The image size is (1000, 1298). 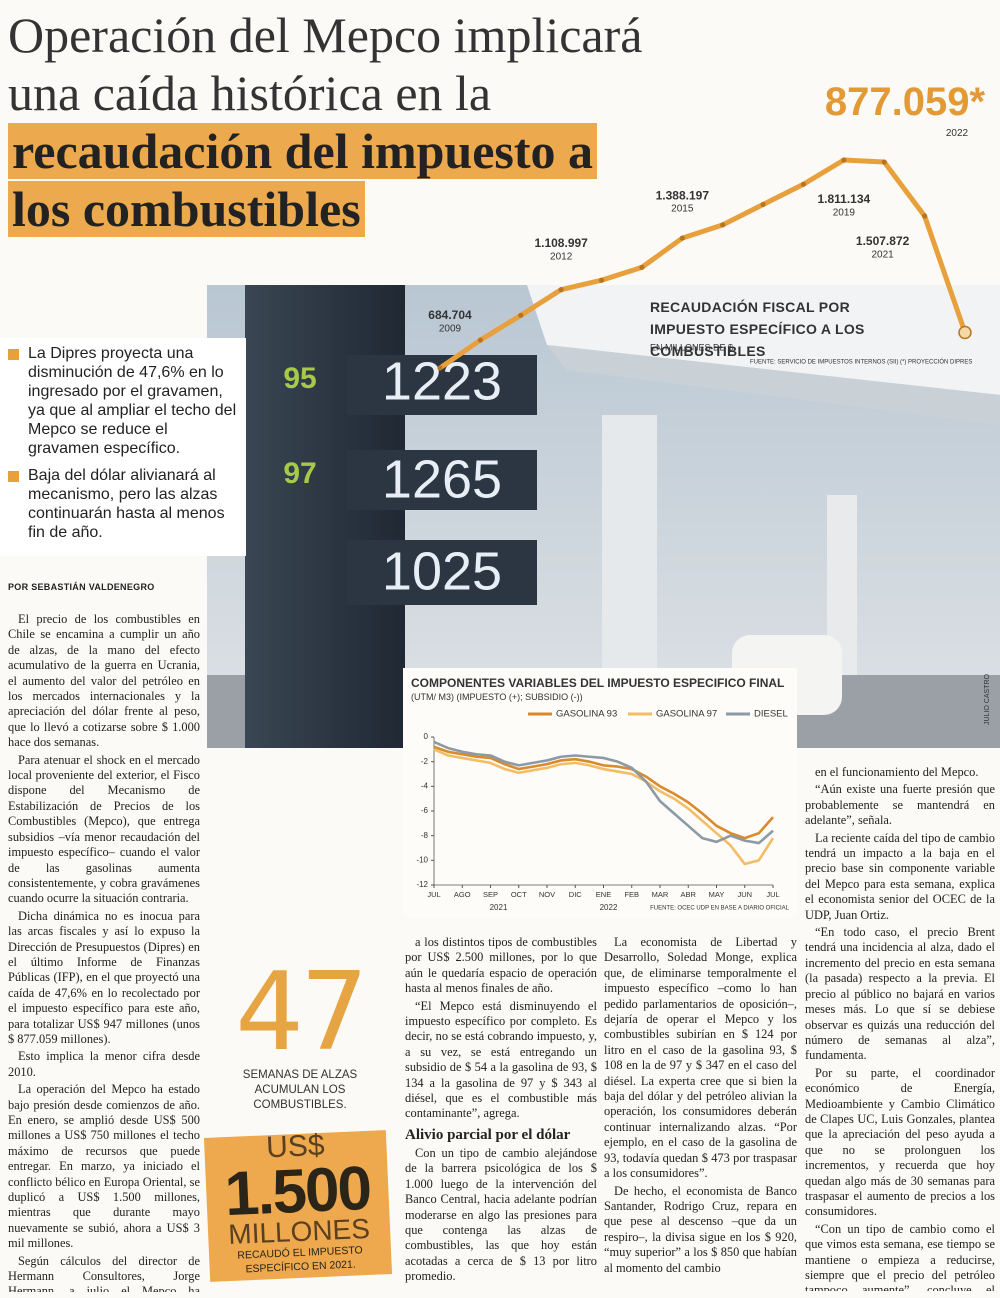 What do you see at coordinates (425, 835) in the screenshot?
I see `y-tick-label: -8` at bounding box center [425, 835].